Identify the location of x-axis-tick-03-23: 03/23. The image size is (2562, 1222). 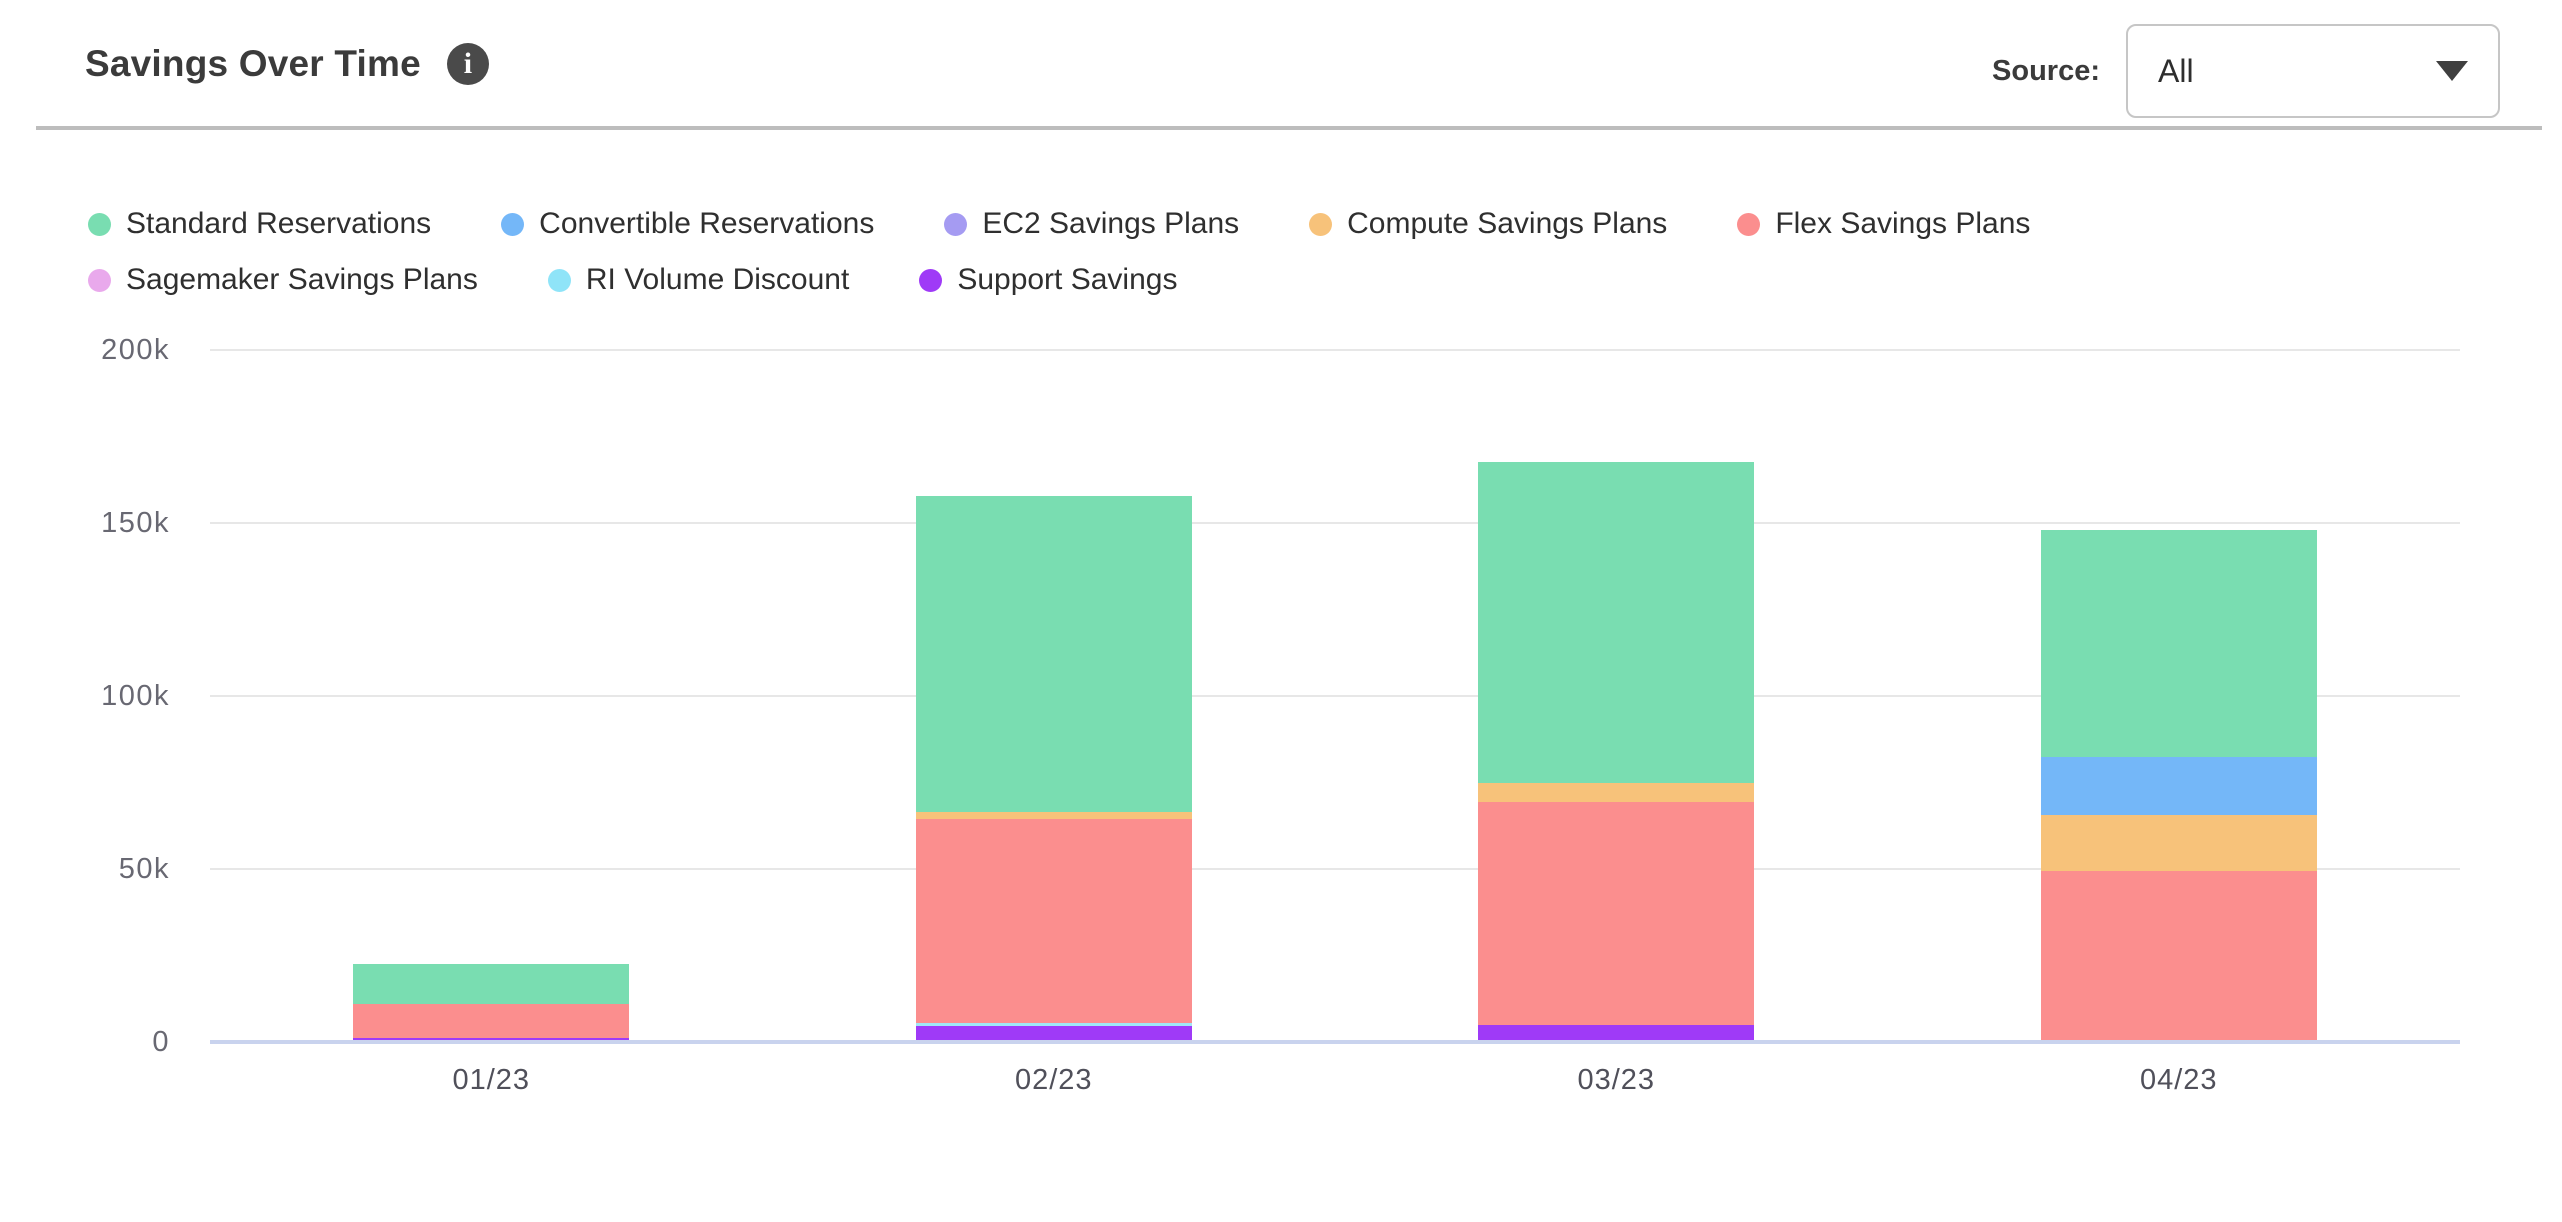
(1616, 1080).